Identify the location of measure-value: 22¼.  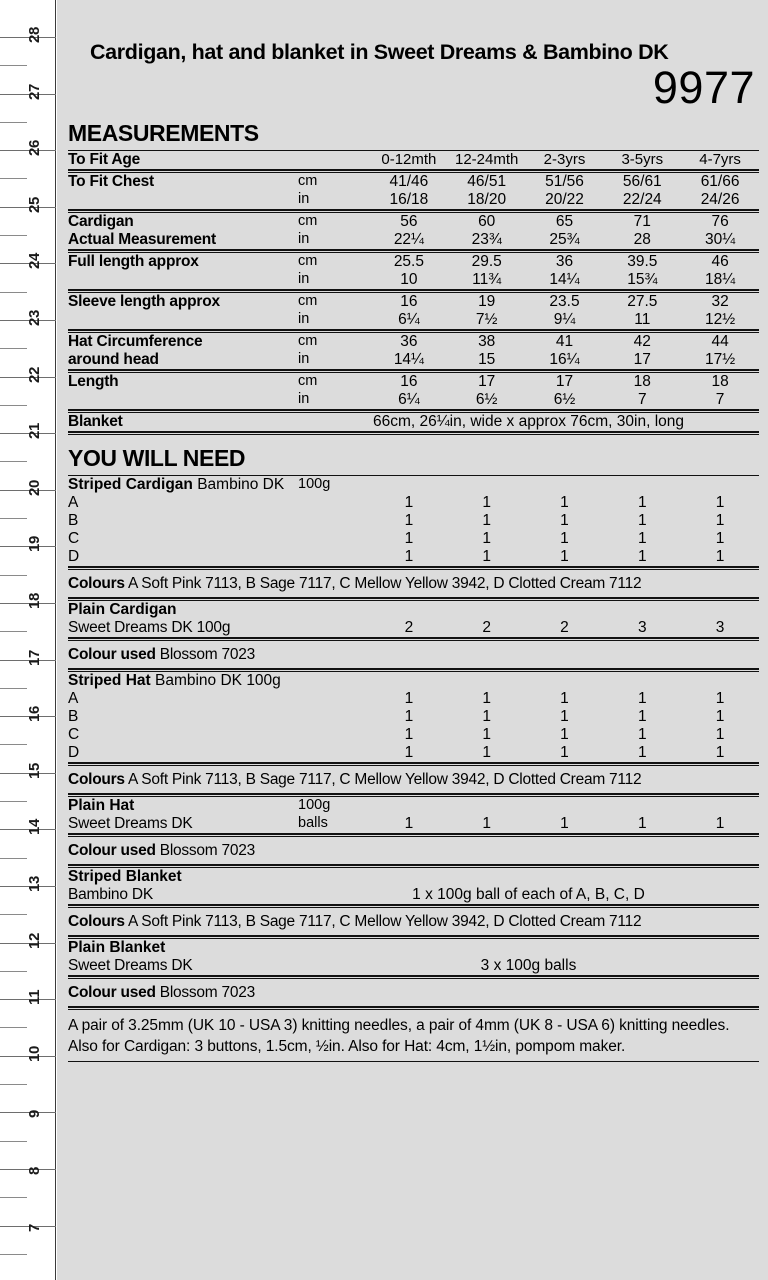
(408, 240).